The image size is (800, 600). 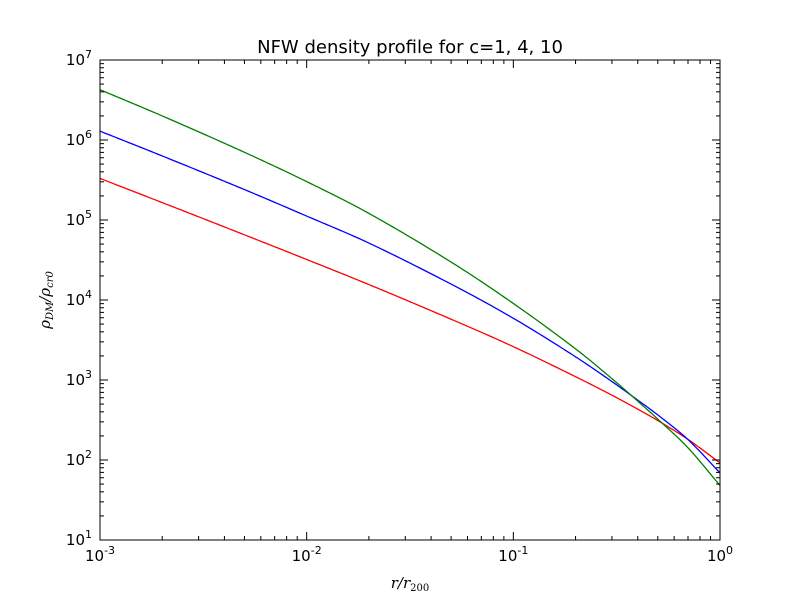 I want to click on y-axis-label: ρDM/ρcr0, so click(x=46, y=300).